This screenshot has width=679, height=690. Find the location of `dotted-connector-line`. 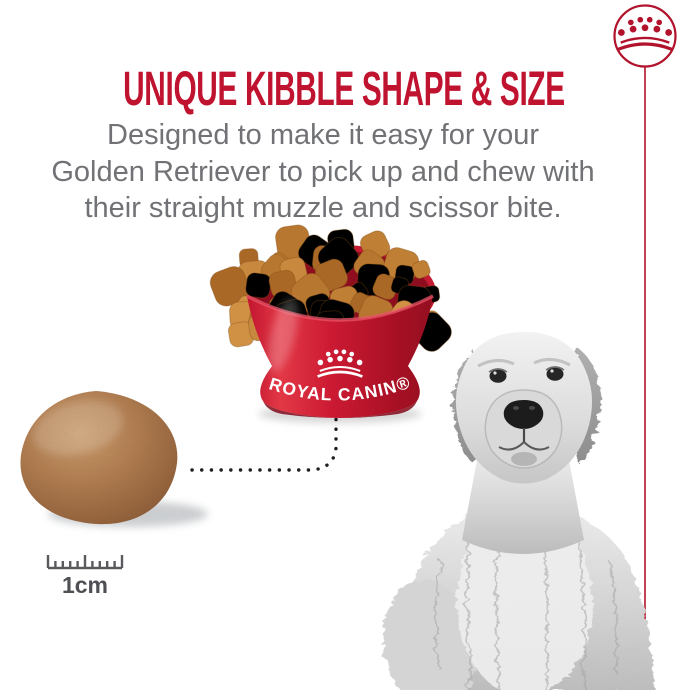

dotted-connector-line is located at coordinates (264, 444).